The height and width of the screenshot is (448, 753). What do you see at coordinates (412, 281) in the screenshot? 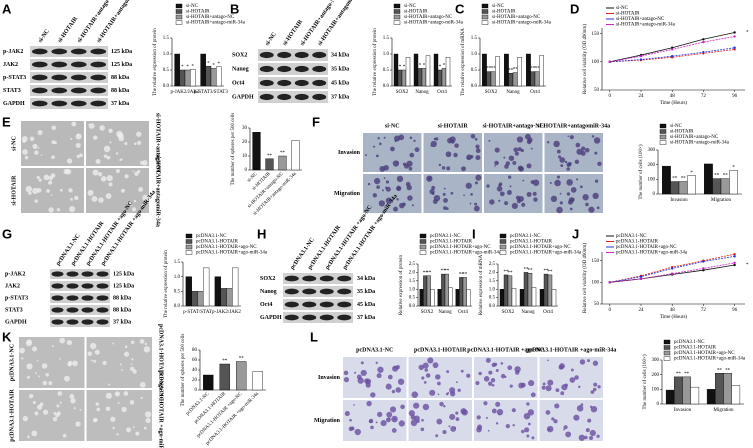
I see `y-tick-label: 1.5` at bounding box center [412, 281].